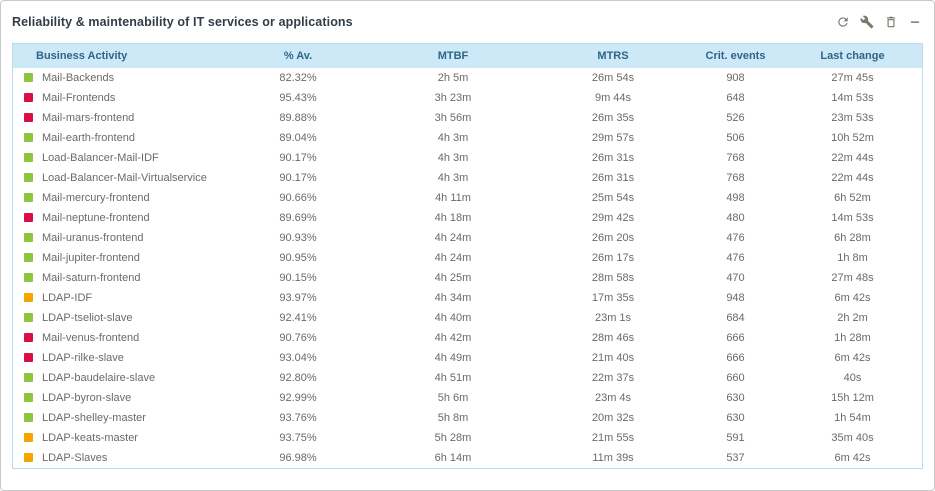 The width and height of the screenshot is (935, 491). Describe the element at coordinates (120, 458) in the screenshot. I see `activity-cell: LDAP-Slaves` at that location.